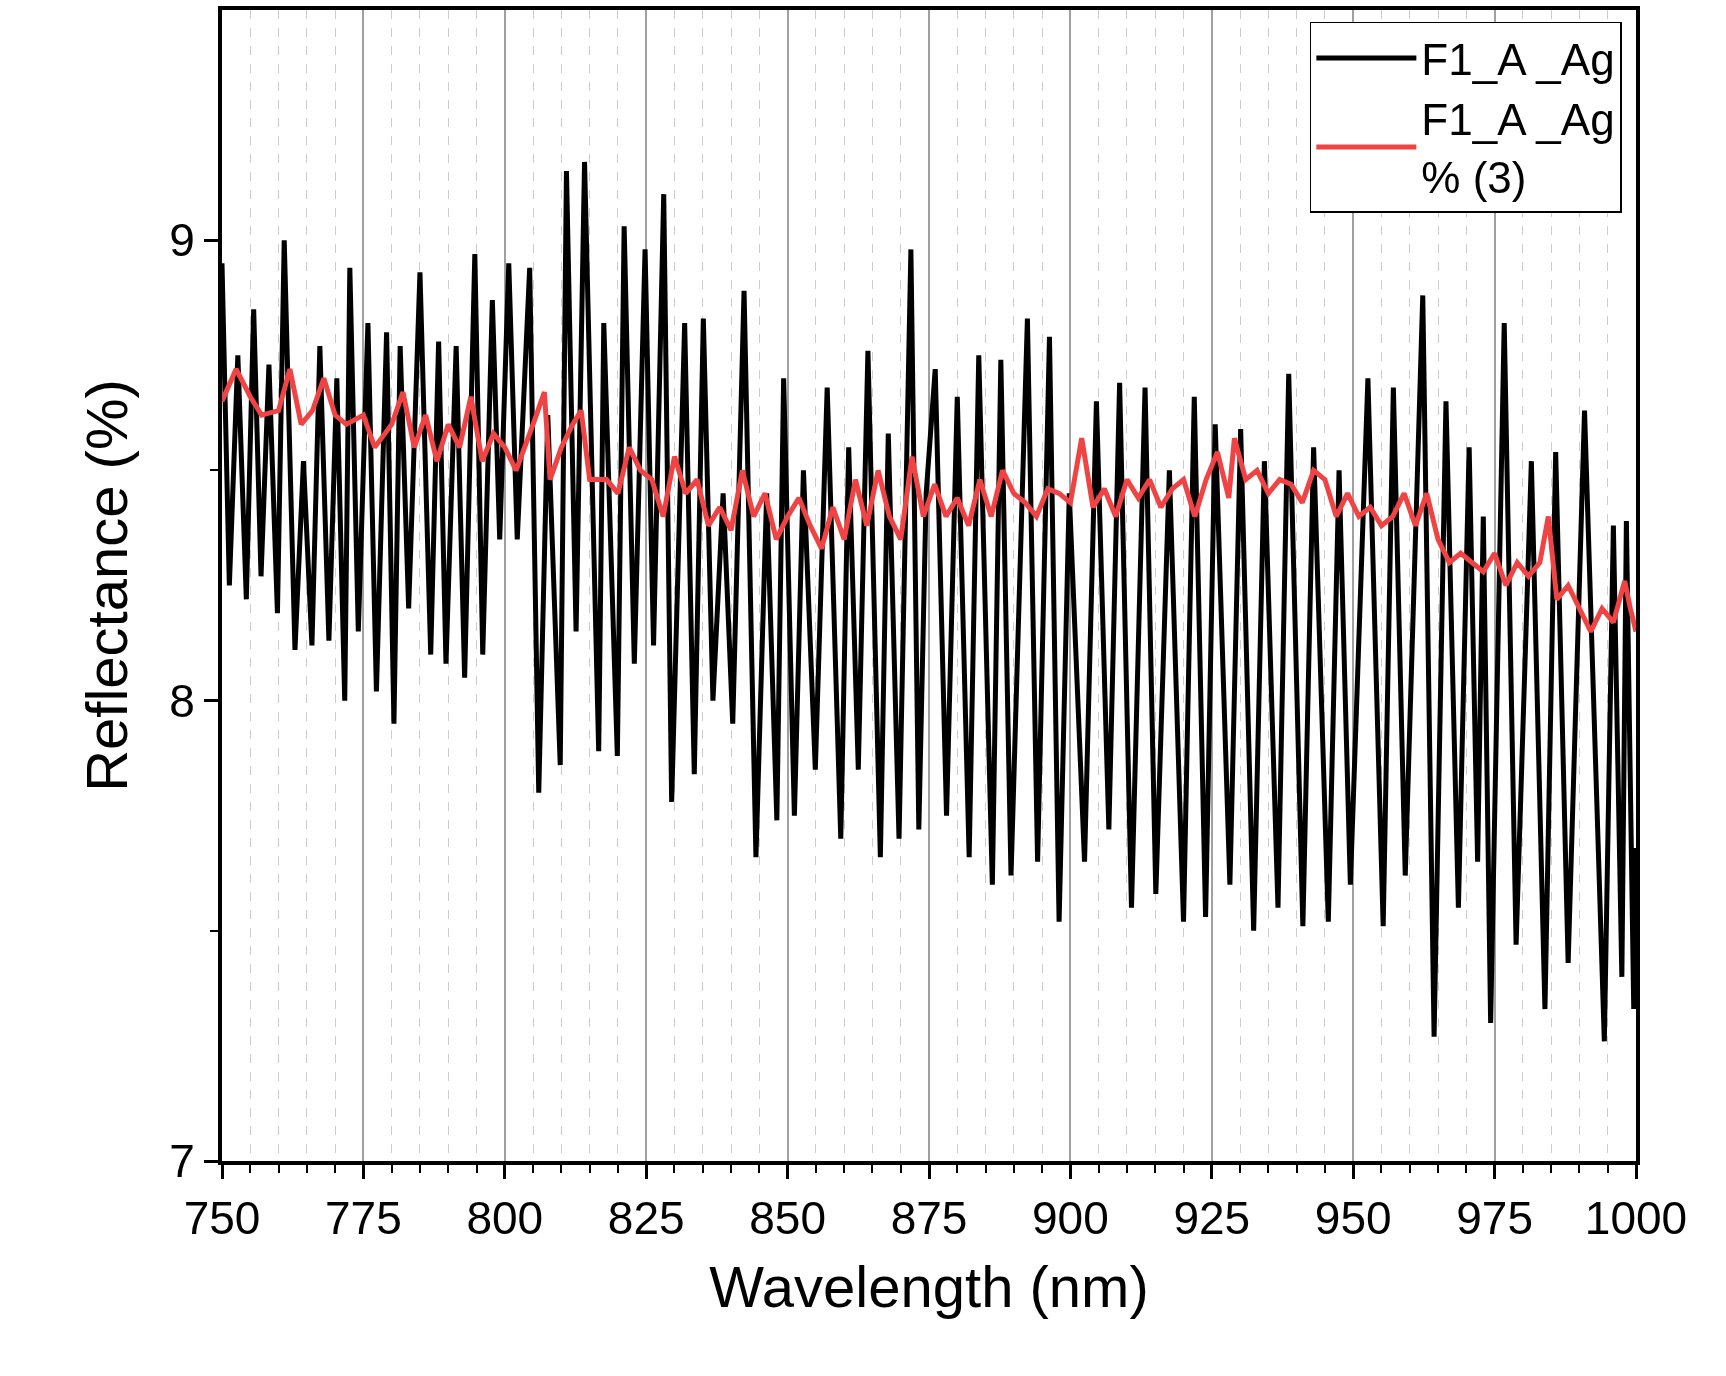 The width and height of the screenshot is (1726, 1376). What do you see at coordinates (1636, 1218) in the screenshot?
I see `x-tick-label: 1000` at bounding box center [1636, 1218].